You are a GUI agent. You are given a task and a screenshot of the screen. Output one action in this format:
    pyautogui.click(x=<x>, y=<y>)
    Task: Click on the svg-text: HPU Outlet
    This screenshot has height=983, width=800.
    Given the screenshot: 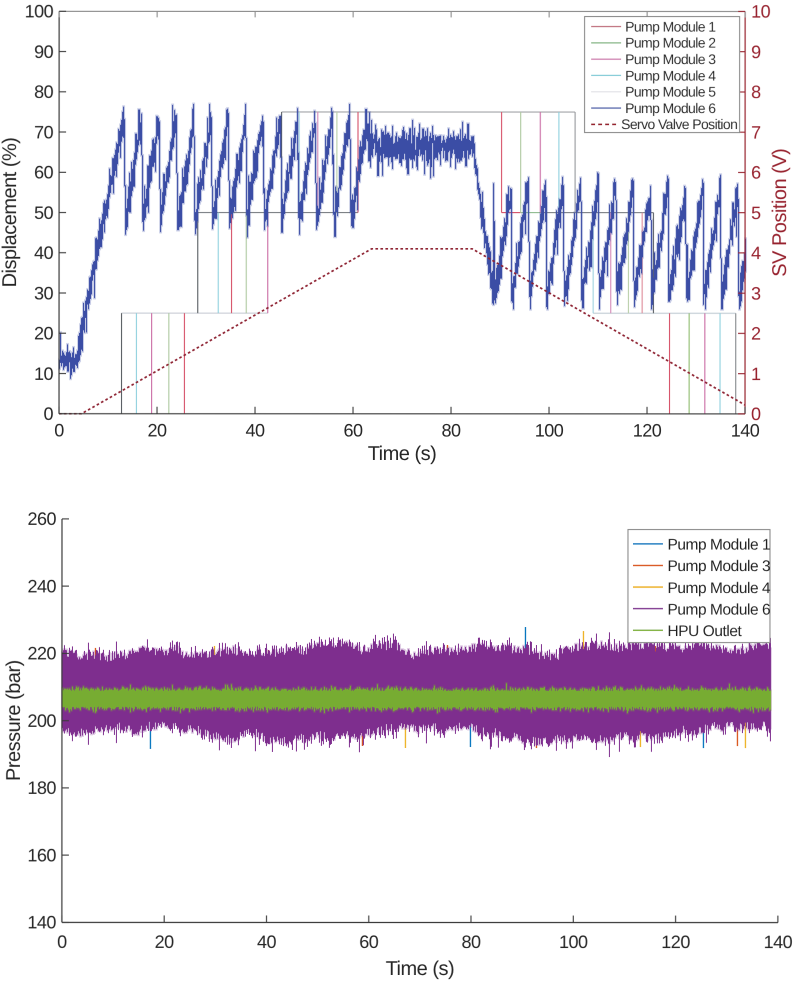 What is the action you would take?
    pyautogui.click(x=704, y=631)
    